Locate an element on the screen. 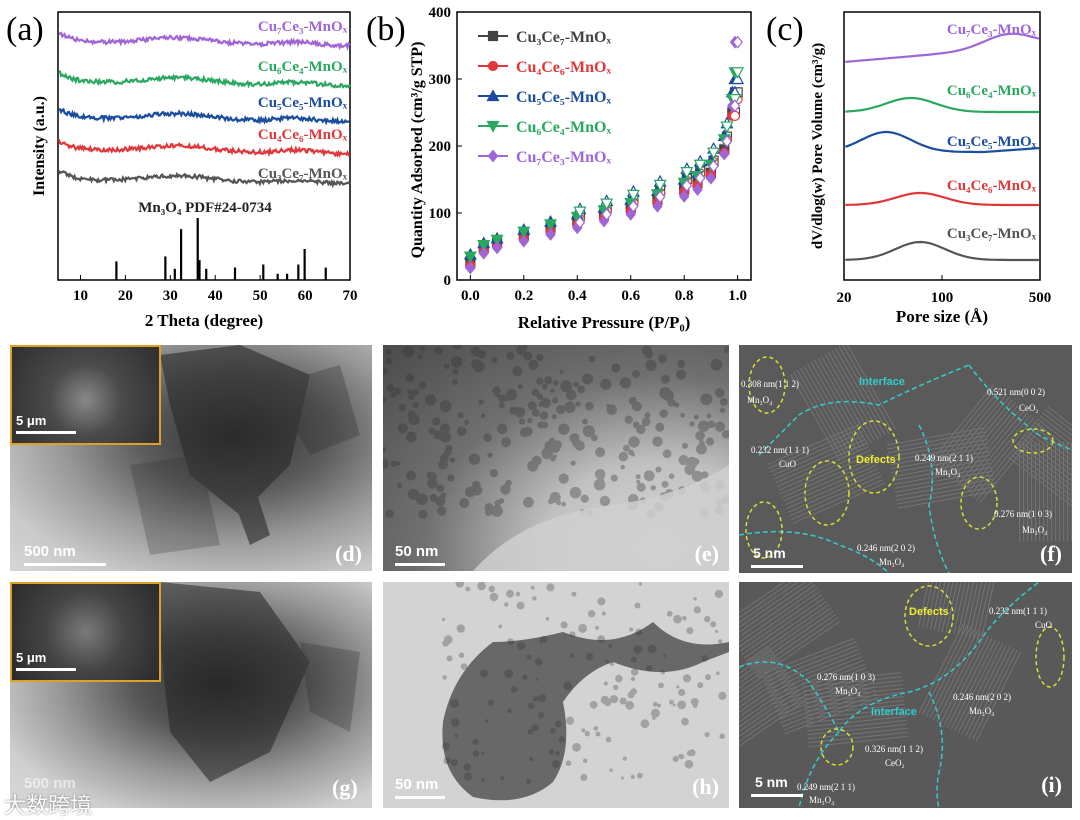 This screenshot has width=1080, height=820. sem-d-flakes is located at coordinates (245, 450).